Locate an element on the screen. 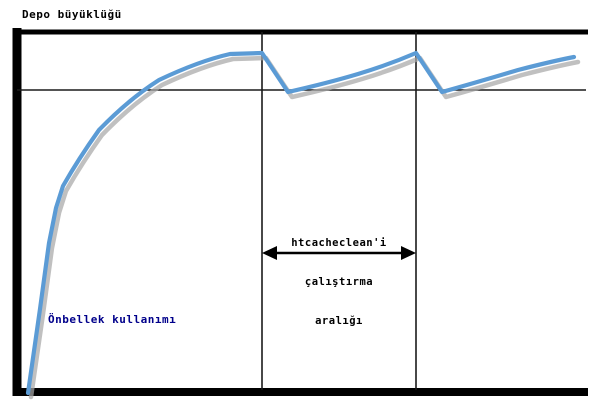 This screenshot has height=406, width=600. interval-arrow-head-left is located at coordinates (269, 253).